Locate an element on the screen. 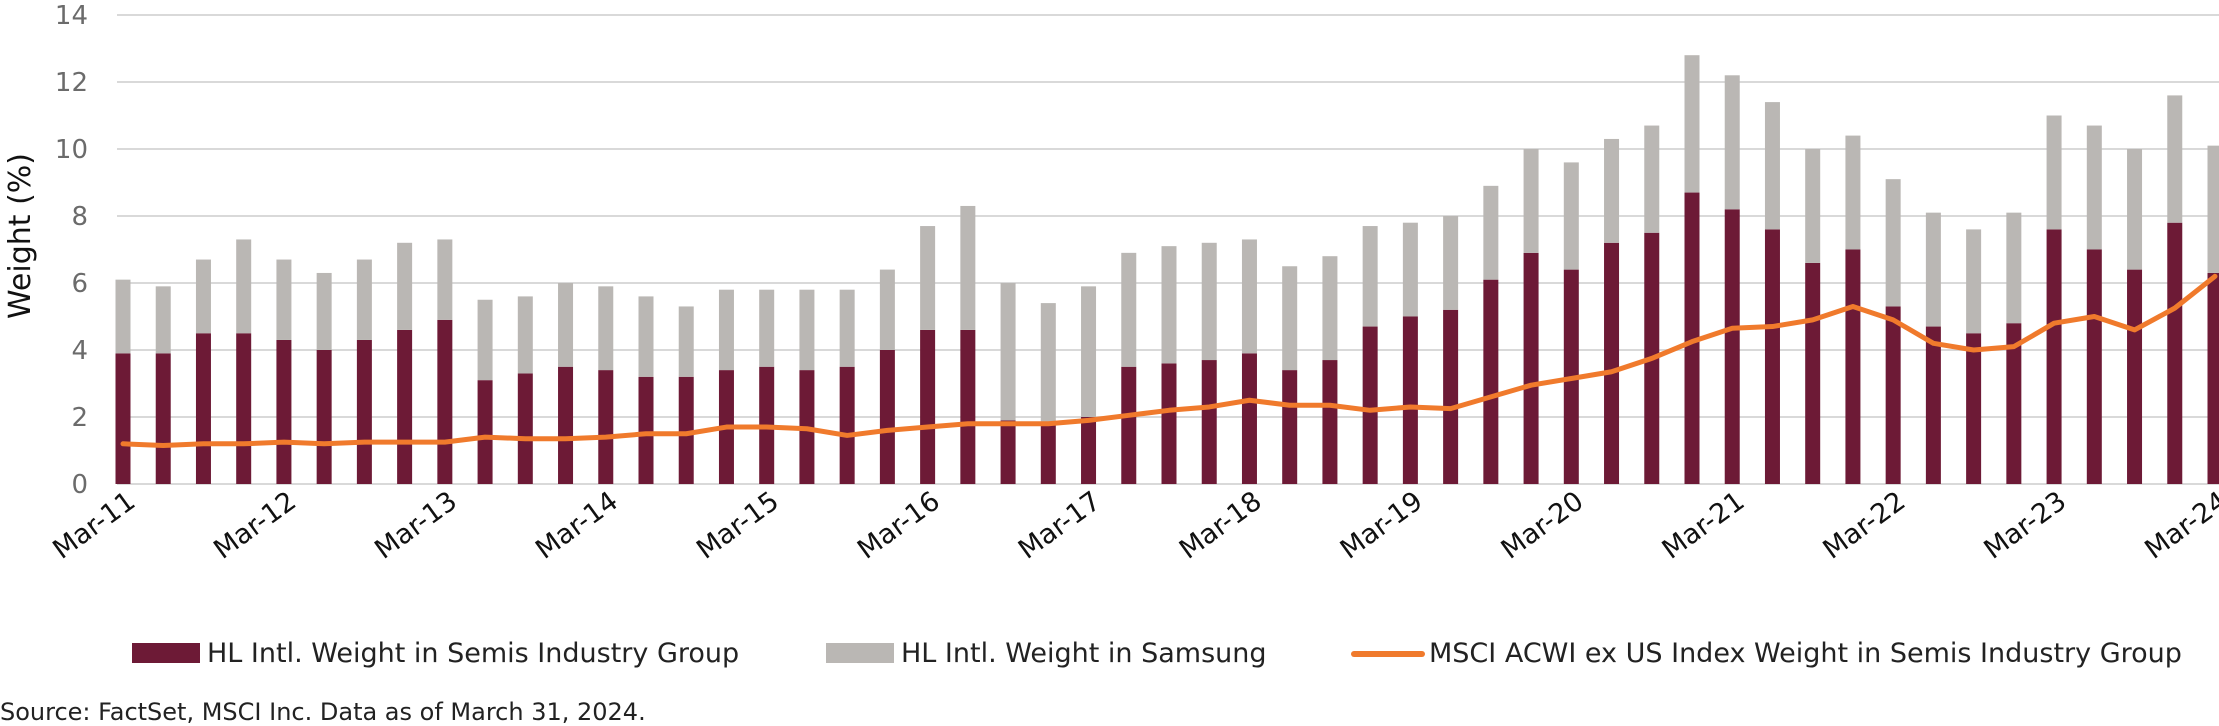 The height and width of the screenshot is (726, 2219). y-tick-label: 12 is located at coordinates (71, 83).